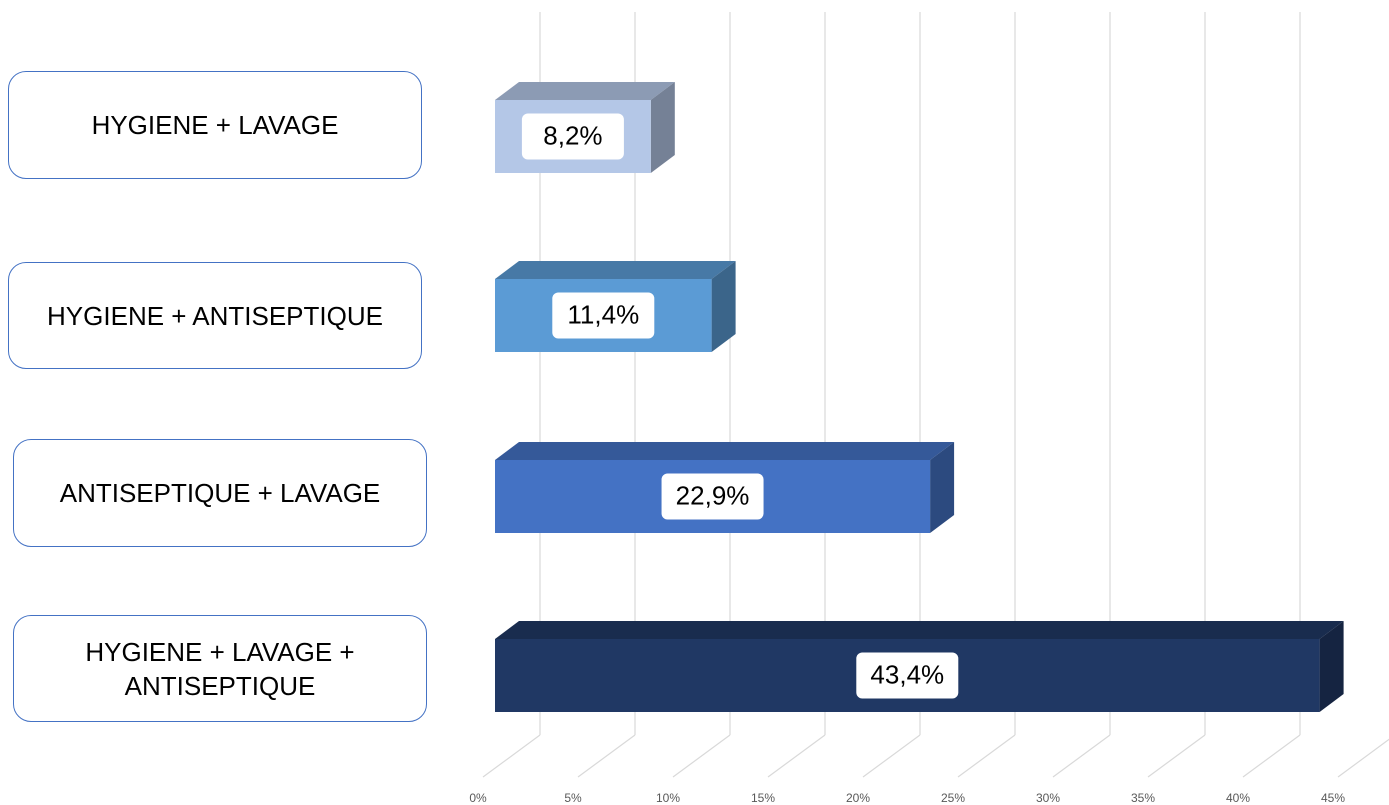 This screenshot has height=805, width=1389. I want to click on category-label: HYGIENE + ANTISEPTIQUE, so click(215, 315).